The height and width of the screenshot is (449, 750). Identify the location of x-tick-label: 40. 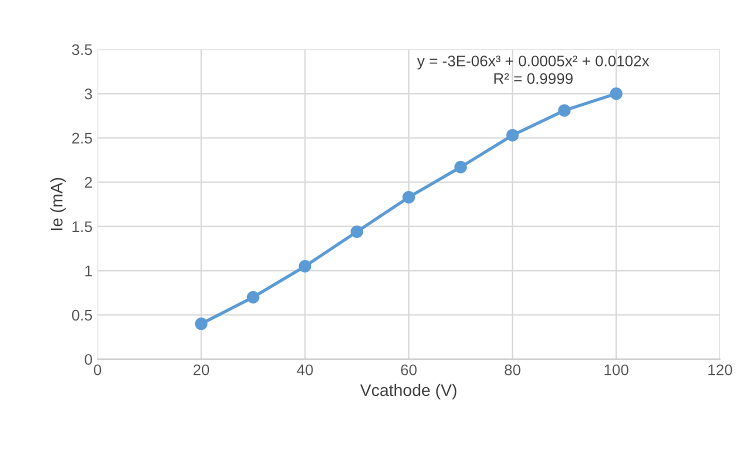
(304, 370).